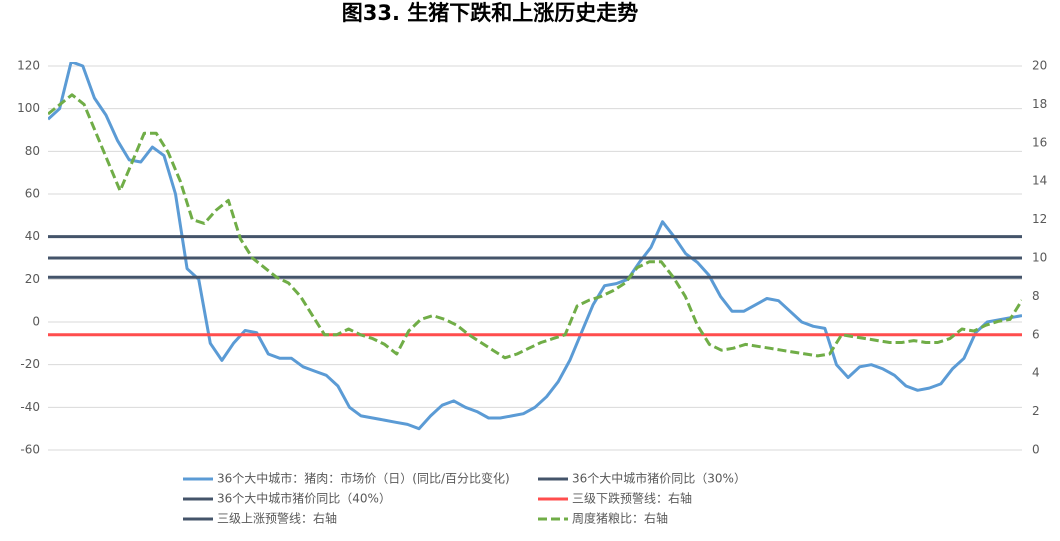  What do you see at coordinates (1039, 219) in the screenshot?
I see `y2-tick-label: 12` at bounding box center [1039, 219].